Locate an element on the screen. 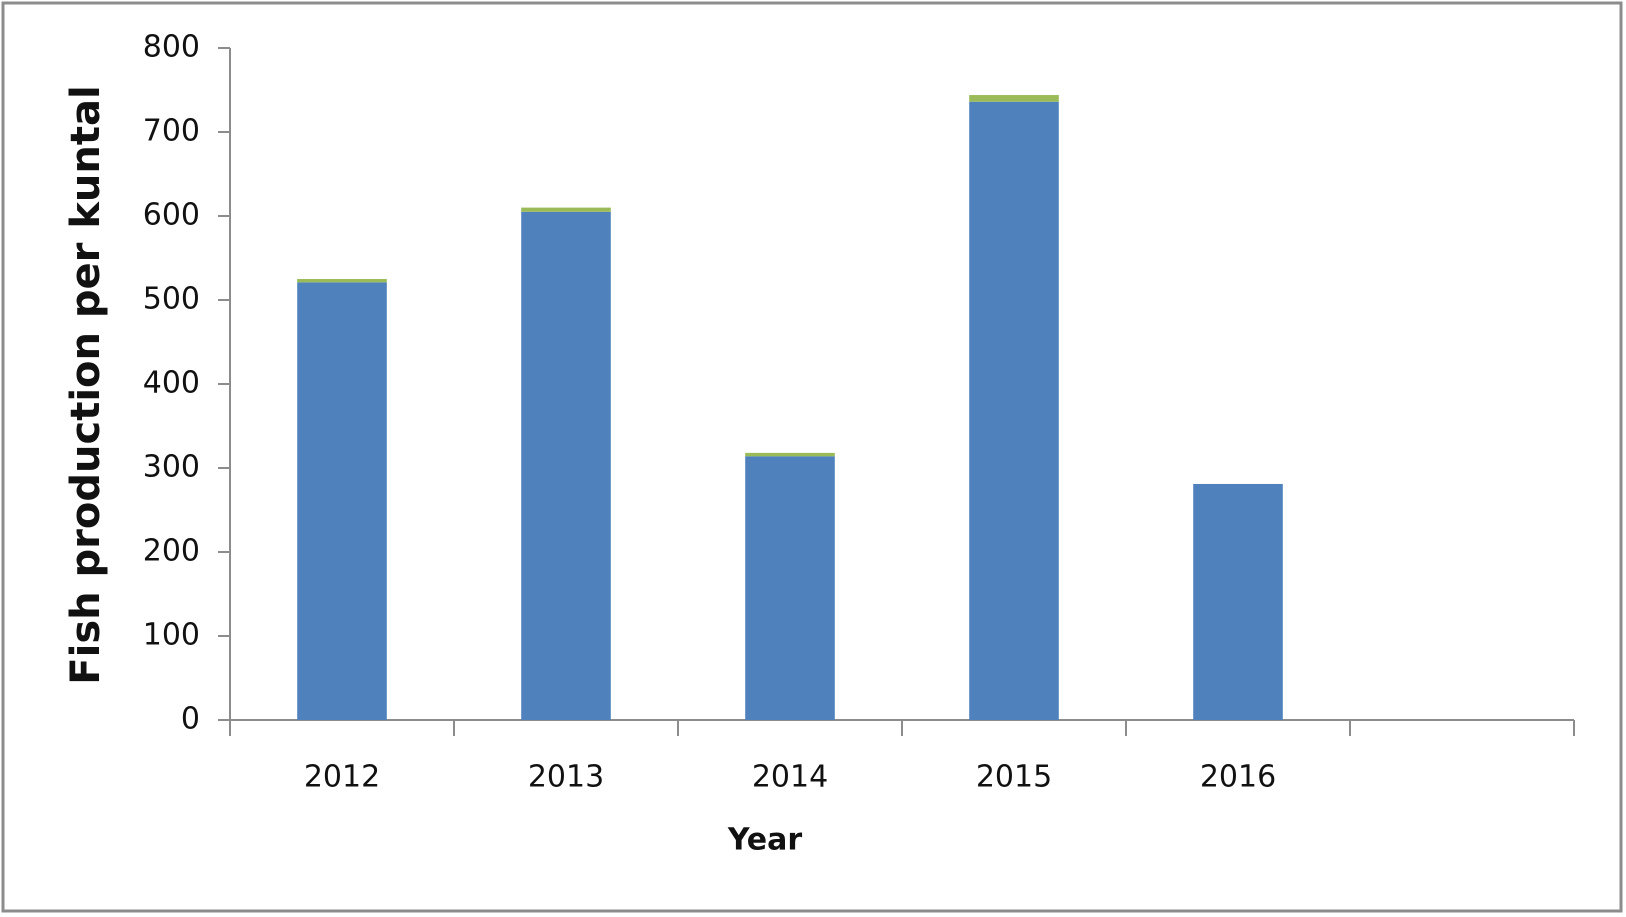 The image size is (1626, 917). y-tick-label: 700 is located at coordinates (171, 131).